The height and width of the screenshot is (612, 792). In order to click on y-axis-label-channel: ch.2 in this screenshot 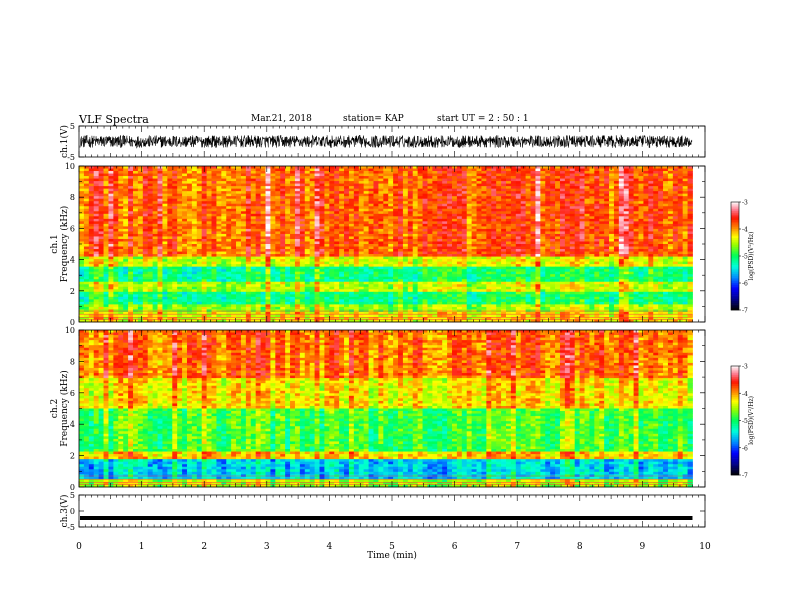, I will do `click(55, 408)`.